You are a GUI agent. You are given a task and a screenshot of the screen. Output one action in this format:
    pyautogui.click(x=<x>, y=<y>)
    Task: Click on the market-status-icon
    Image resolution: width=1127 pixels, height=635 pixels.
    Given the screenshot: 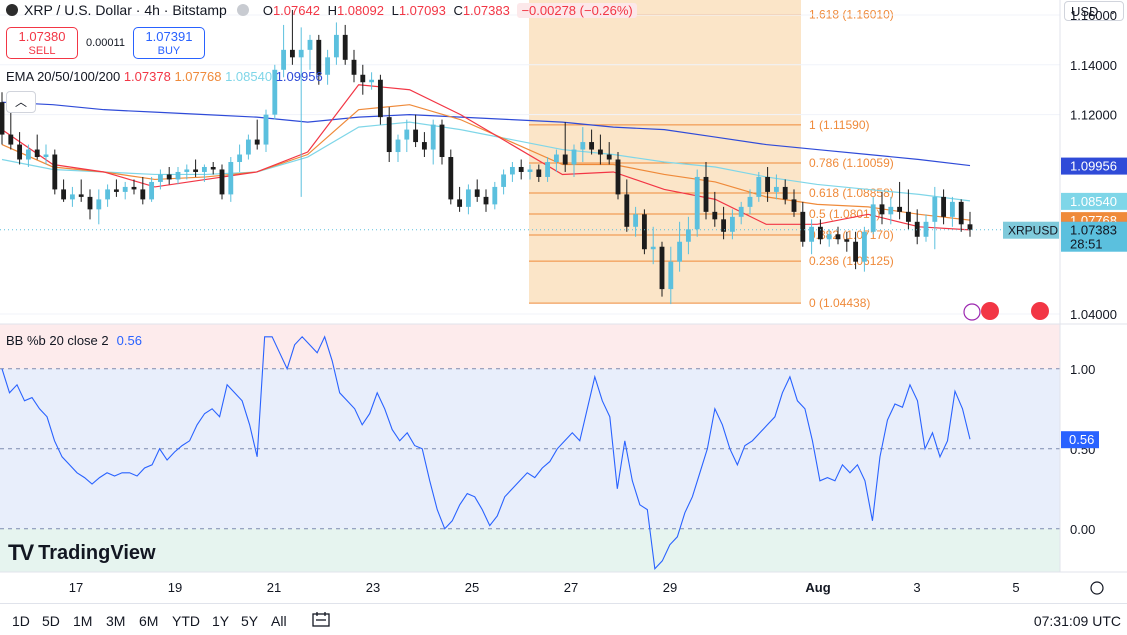 What is the action you would take?
    pyautogui.click(x=242, y=10)
    